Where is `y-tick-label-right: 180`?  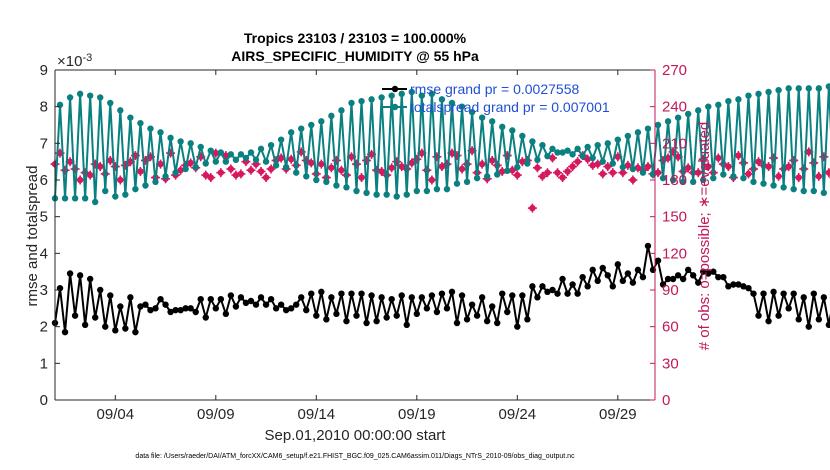
y-tick-label-right: 180 is located at coordinates (674, 180).